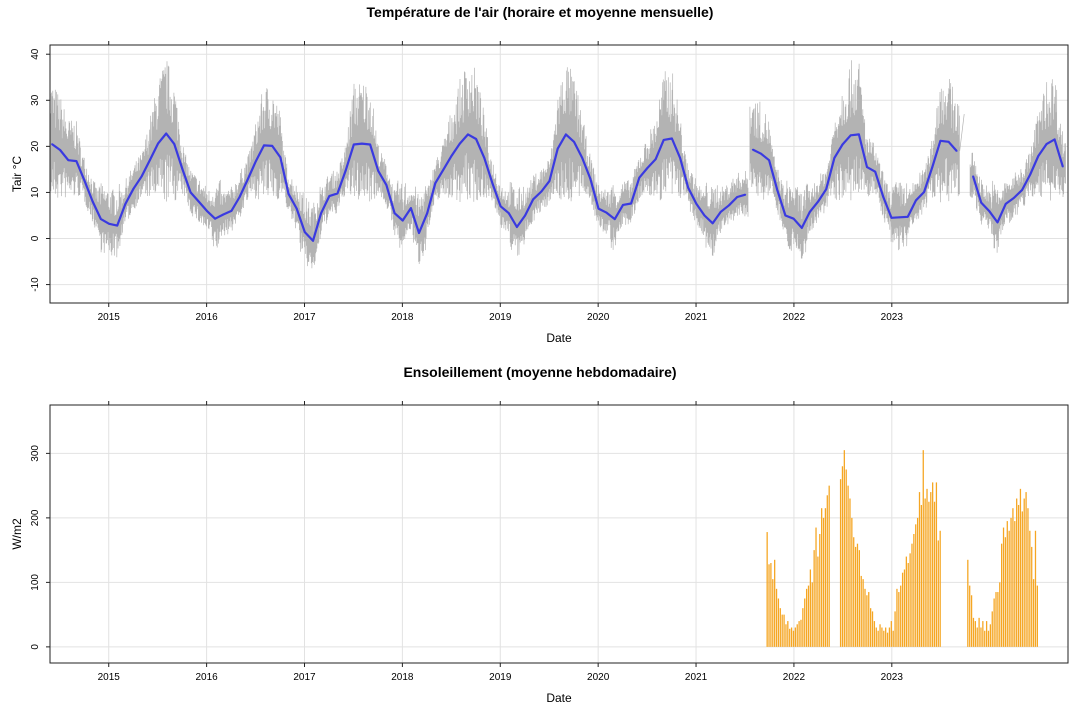 The image size is (1080, 720). Describe the element at coordinates (402, 317) in the screenshot. I see `x-tick-label: 2018` at that location.